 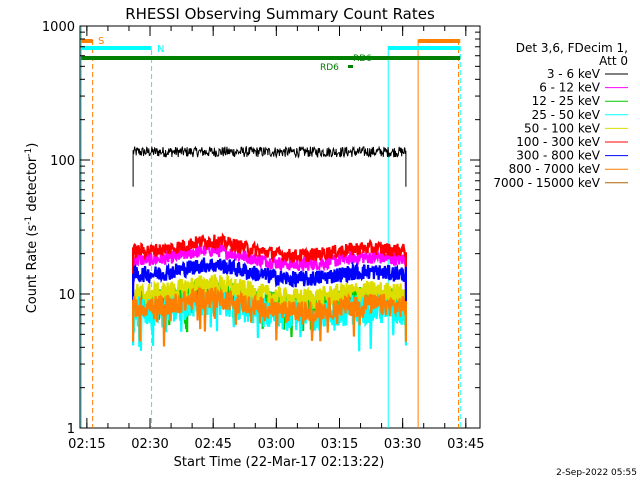 I want to click on attenuator-bar, so click(x=271, y=58).